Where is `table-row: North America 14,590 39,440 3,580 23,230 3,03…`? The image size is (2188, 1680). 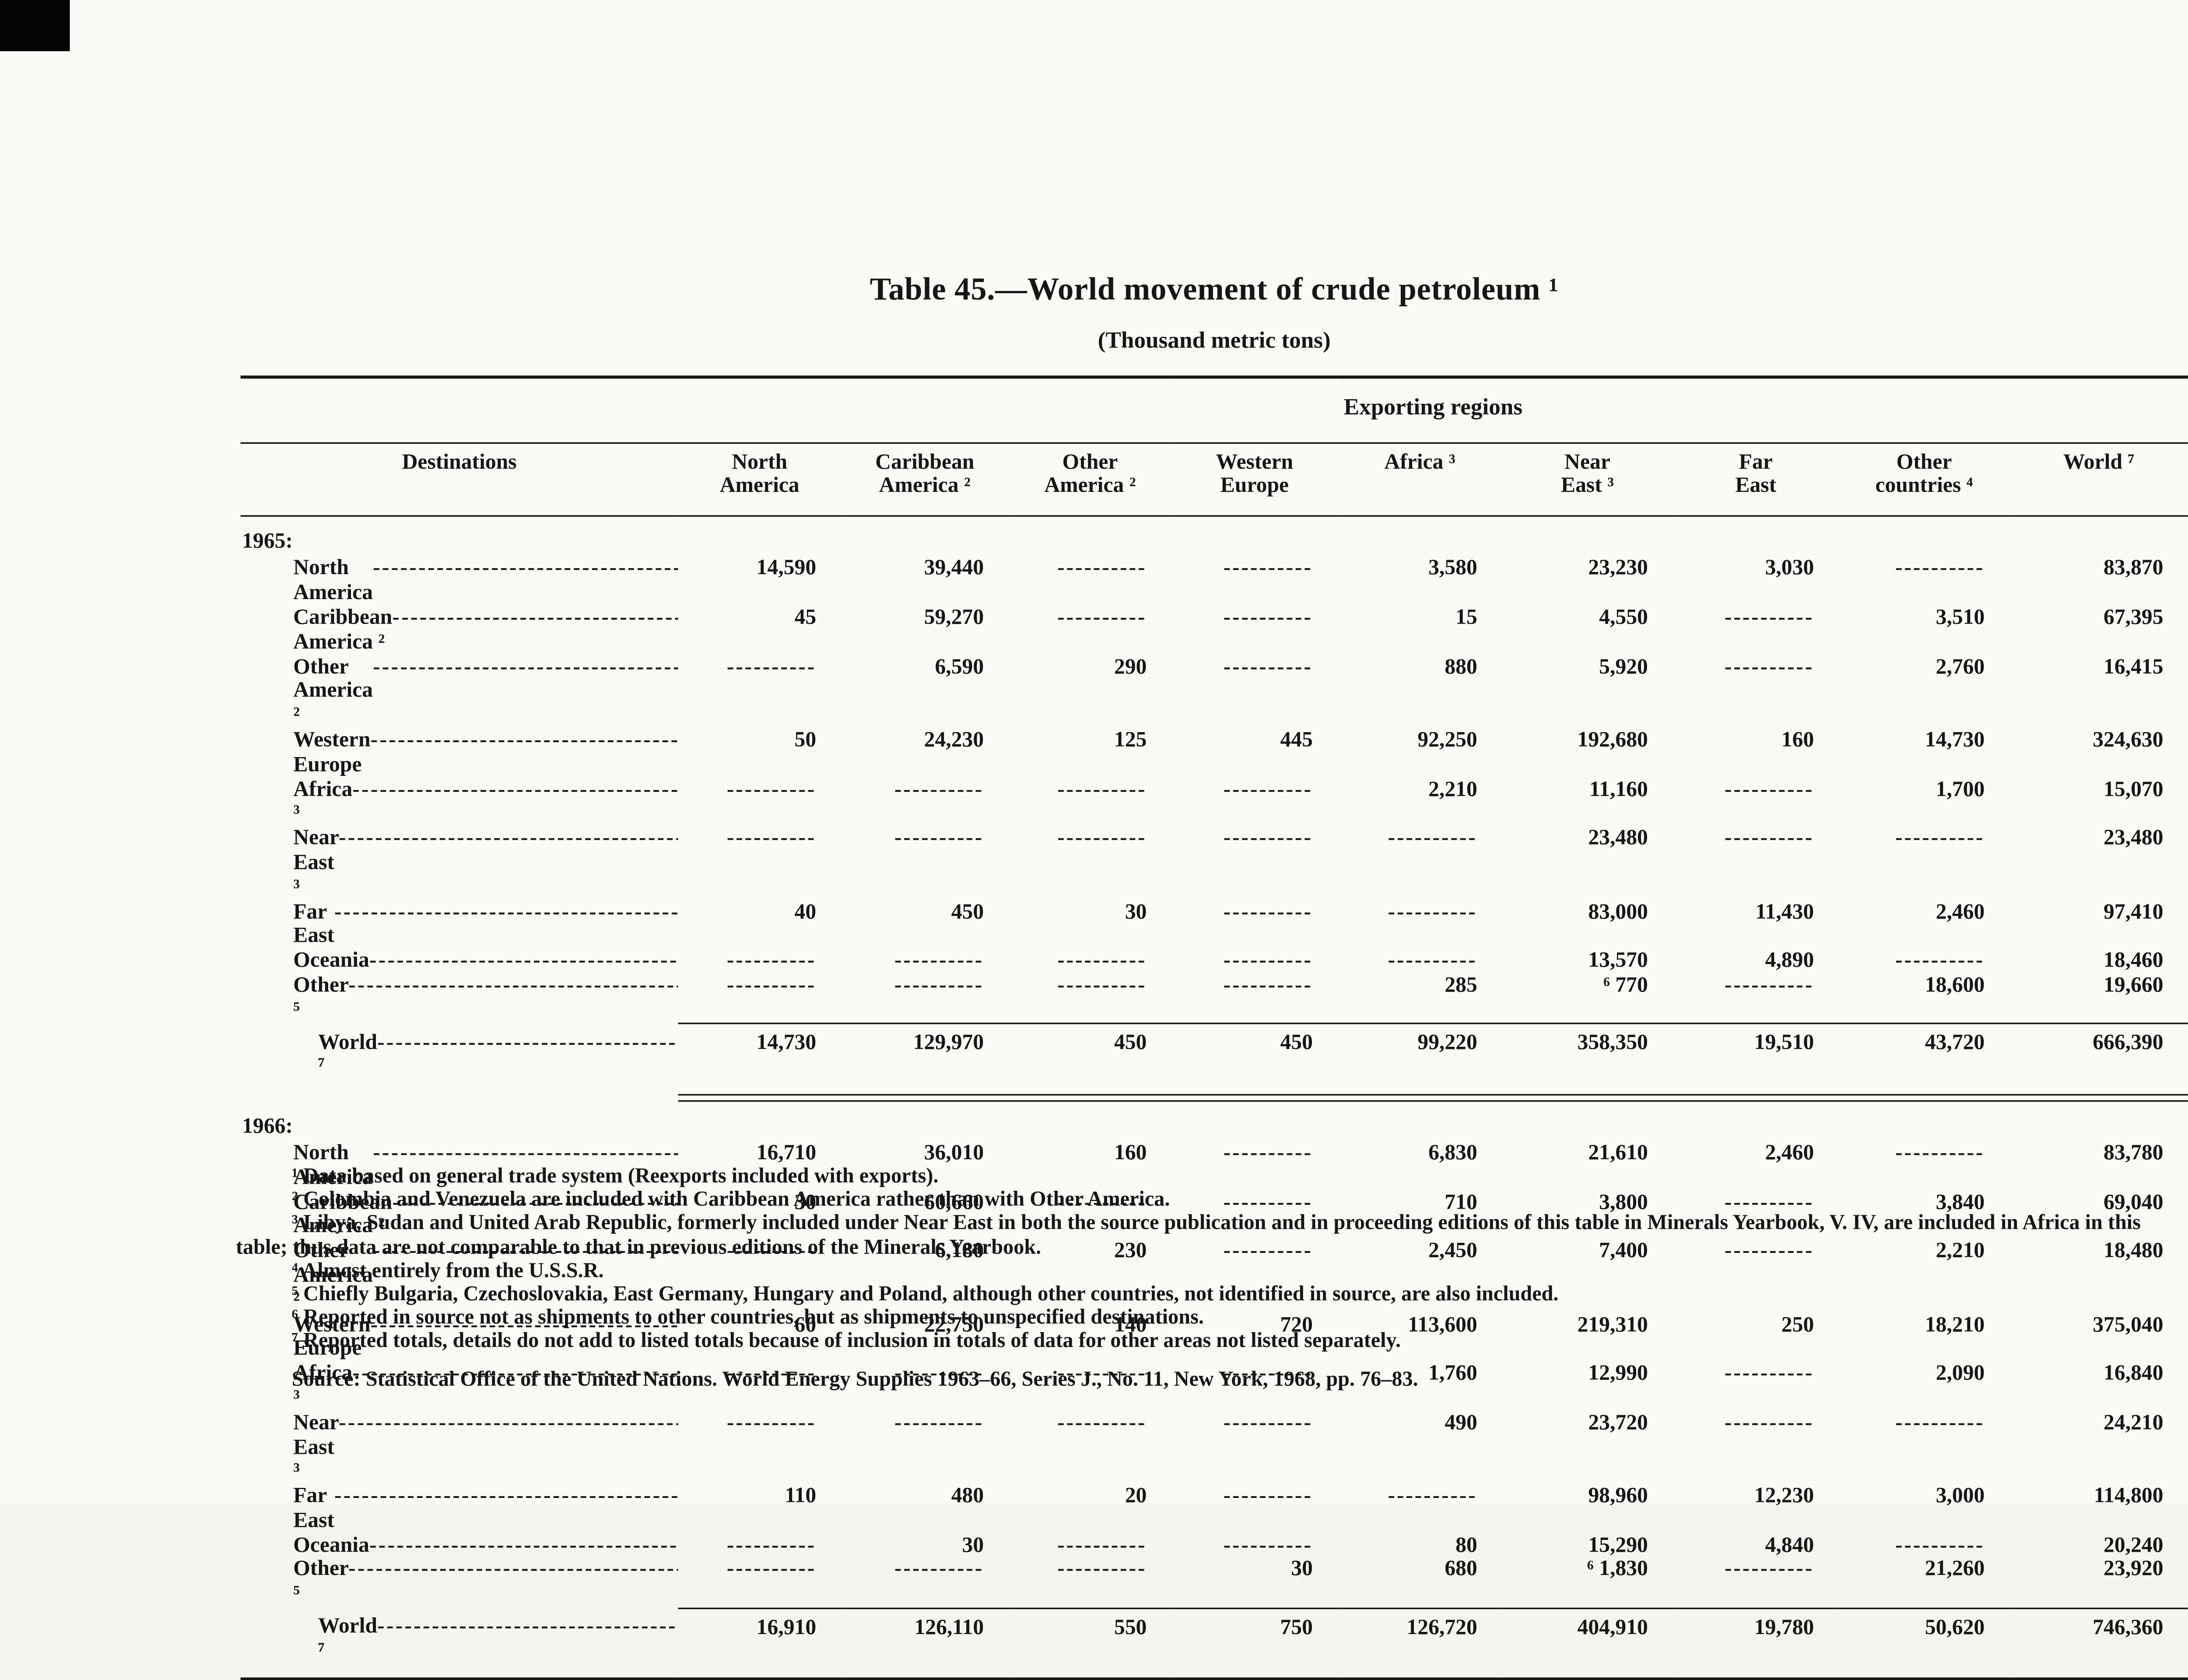 table-row: North America 14,590 39,440 3,580 23,230 3,03… is located at coordinates (1214, 582).